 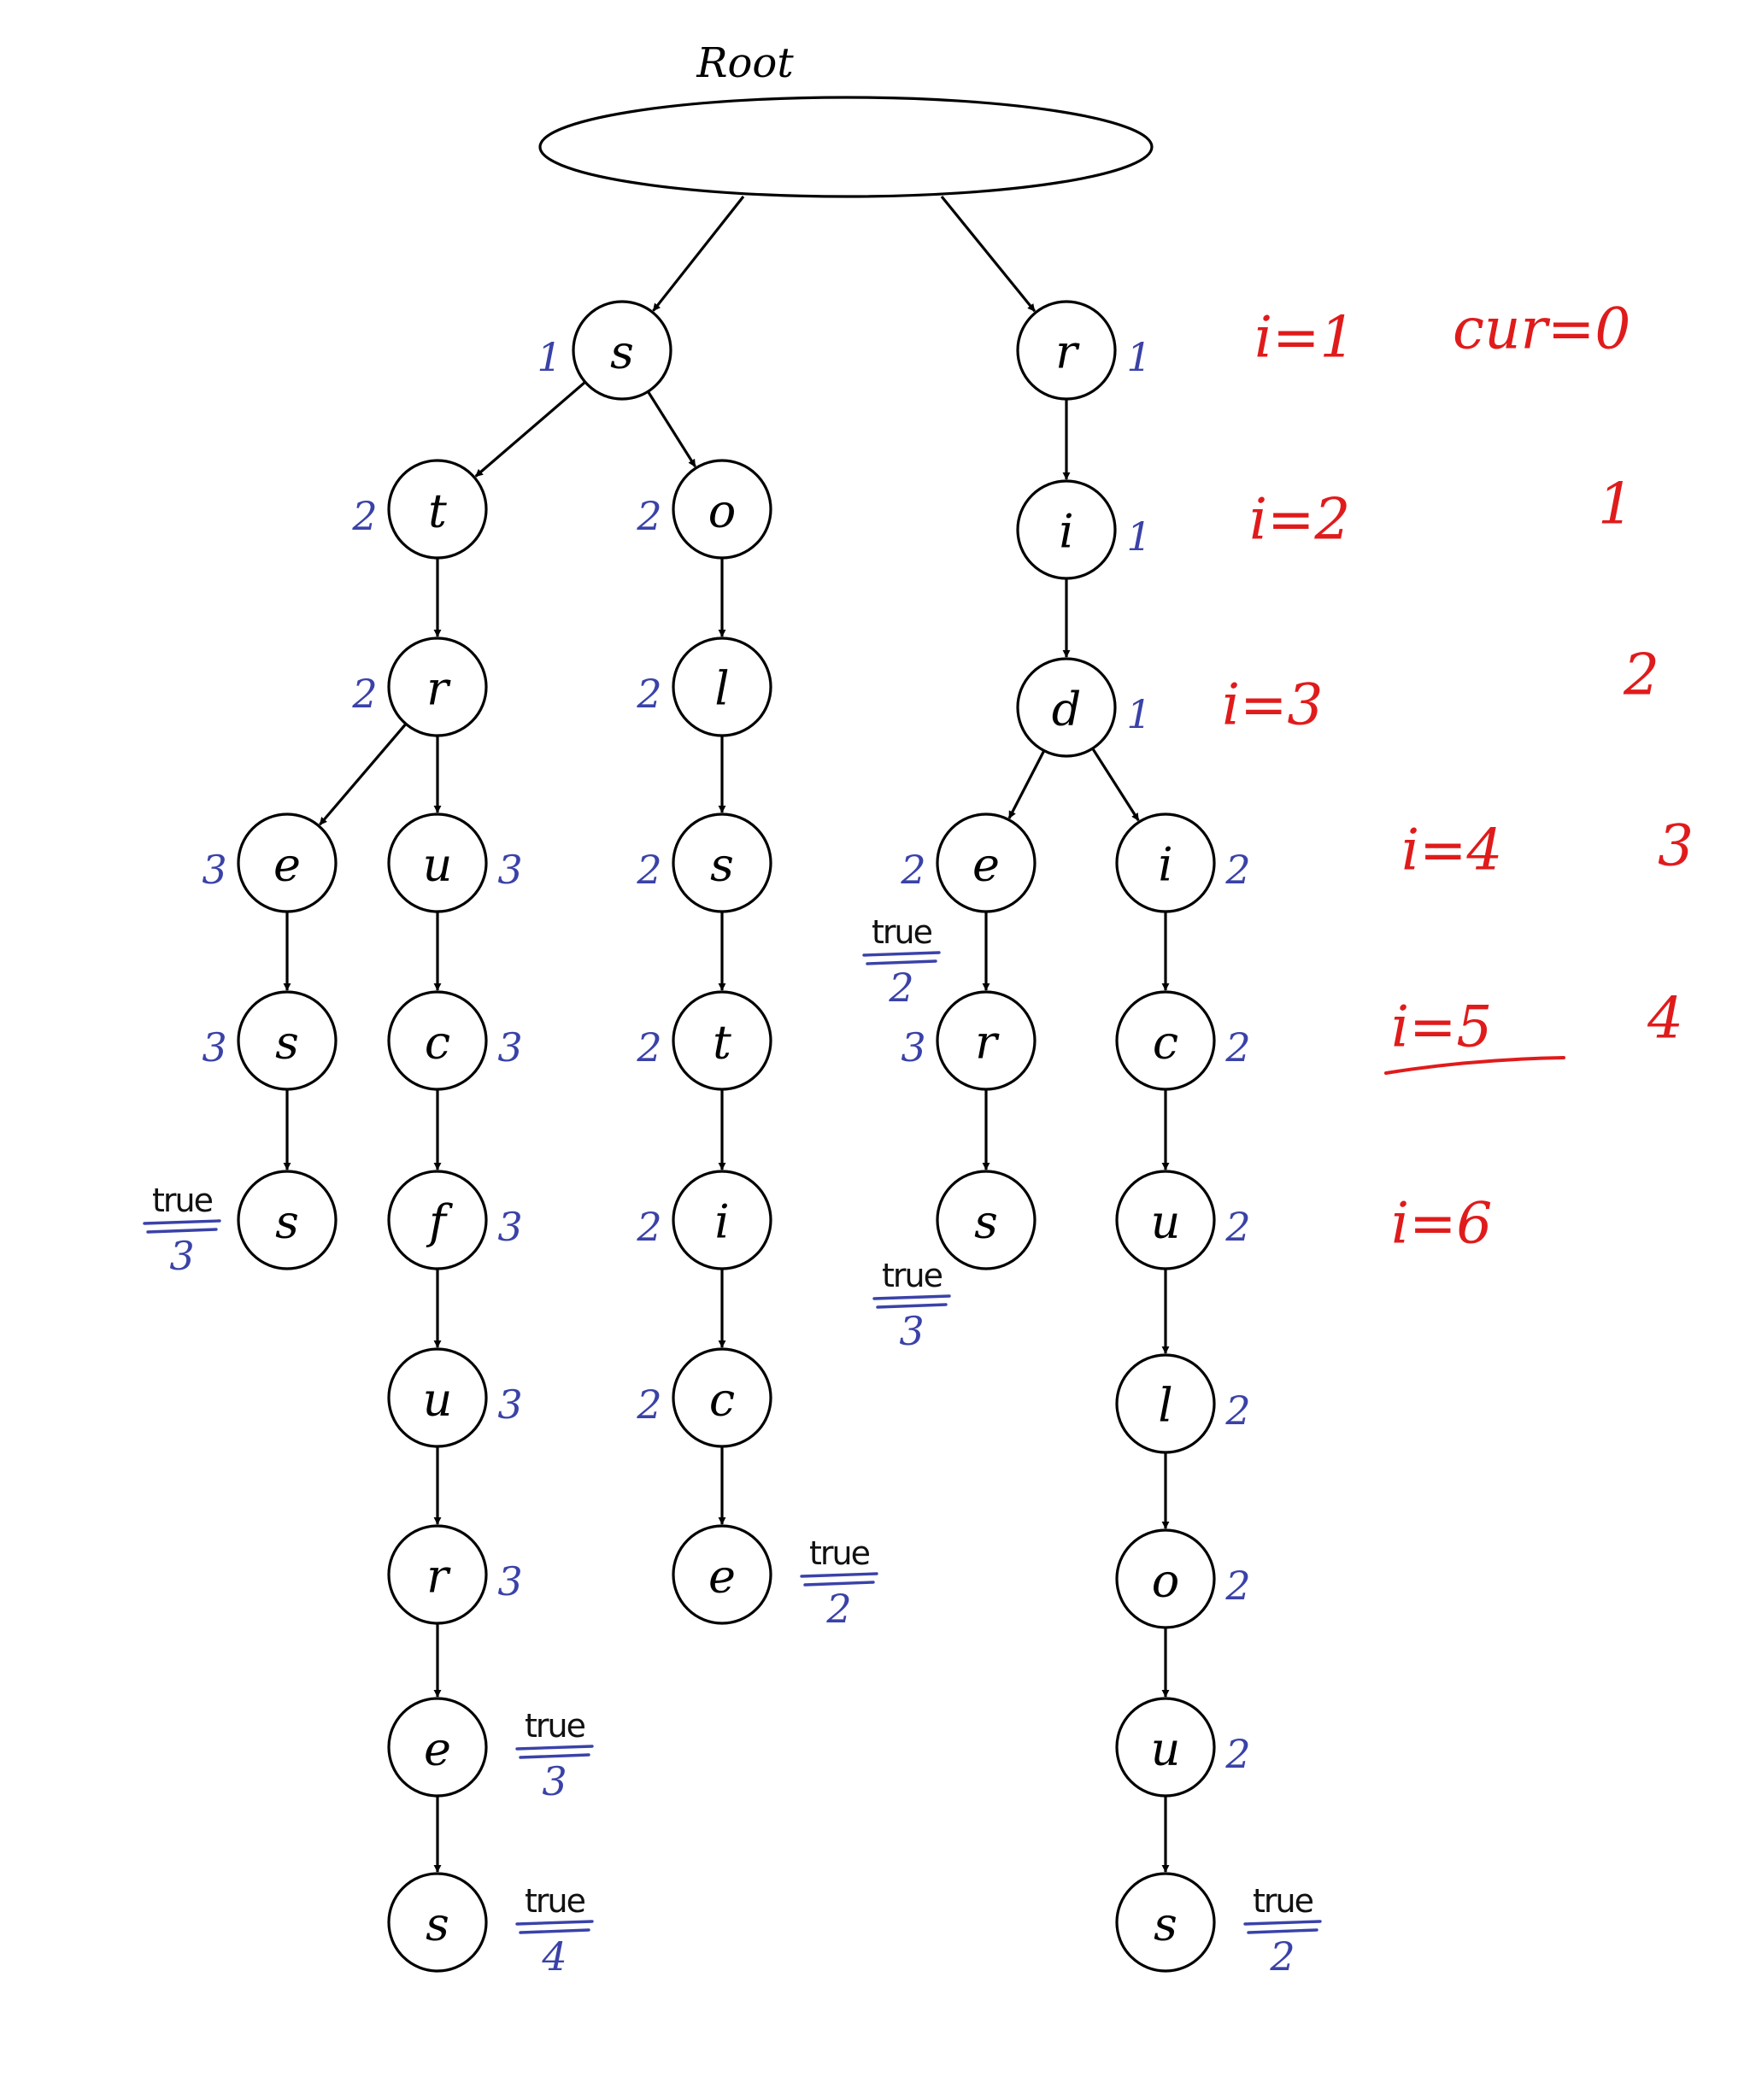 What do you see at coordinates (949, 911) in the screenshot?
I see `trie-node-e4: e 2 true 2` at bounding box center [949, 911].